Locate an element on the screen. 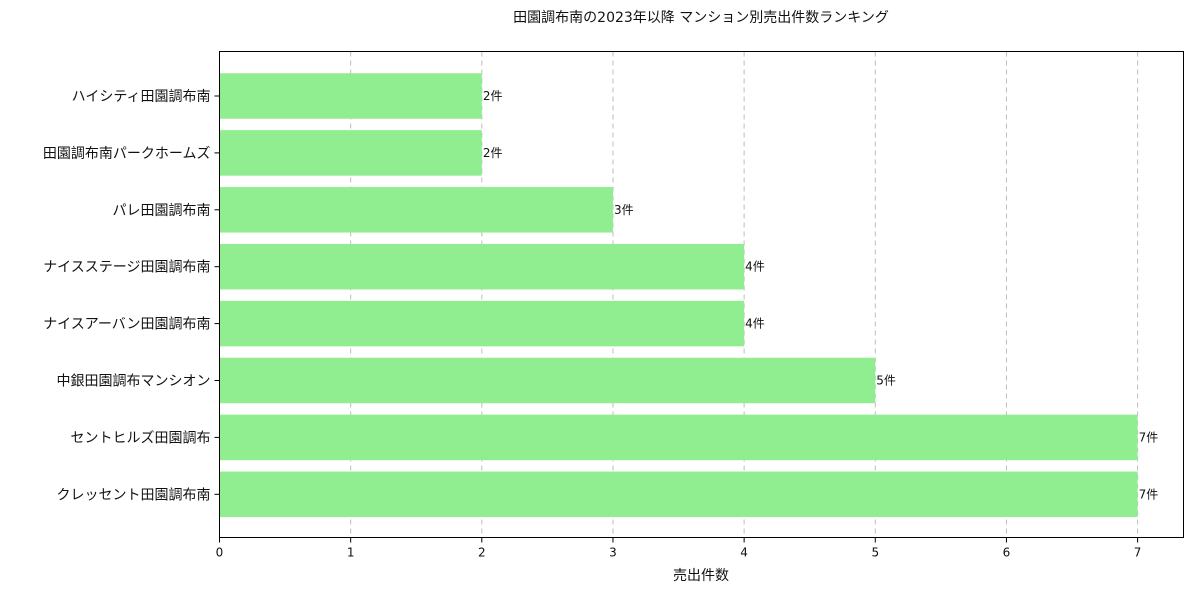  y-category-label: ナイスアーバン田園調布南 is located at coordinates (126, 325).